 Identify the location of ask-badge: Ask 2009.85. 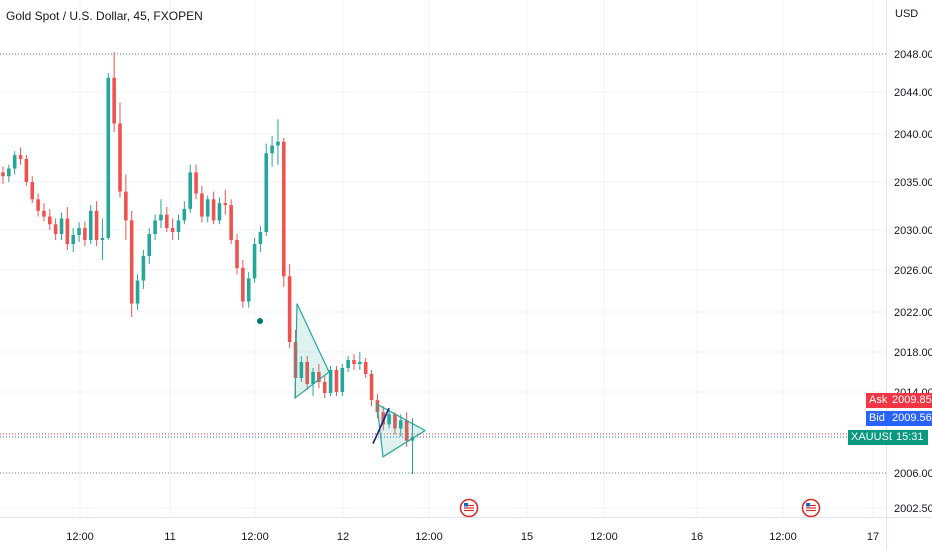
(899, 400).